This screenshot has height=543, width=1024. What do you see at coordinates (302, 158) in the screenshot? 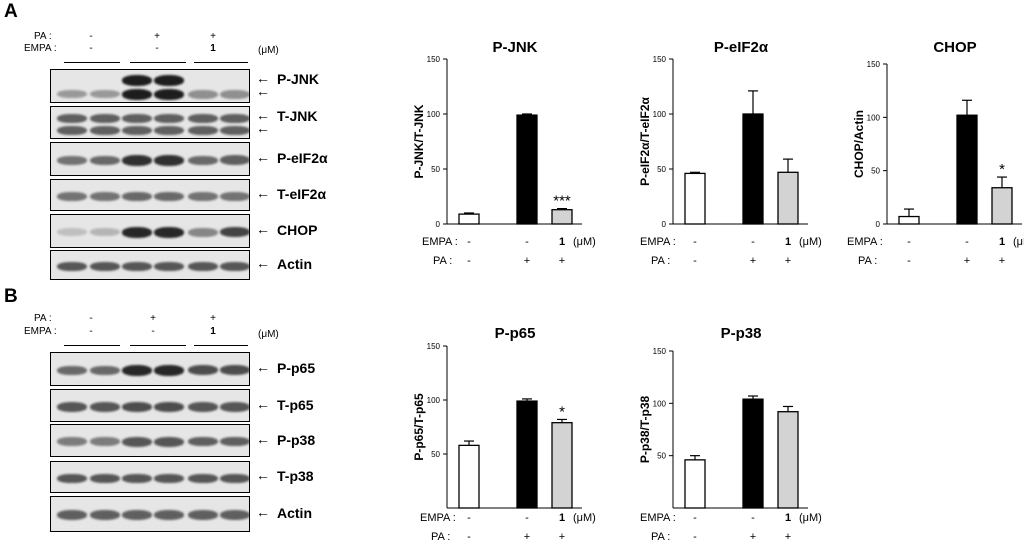
I see `blot-label: P-eIF2α` at bounding box center [302, 158].